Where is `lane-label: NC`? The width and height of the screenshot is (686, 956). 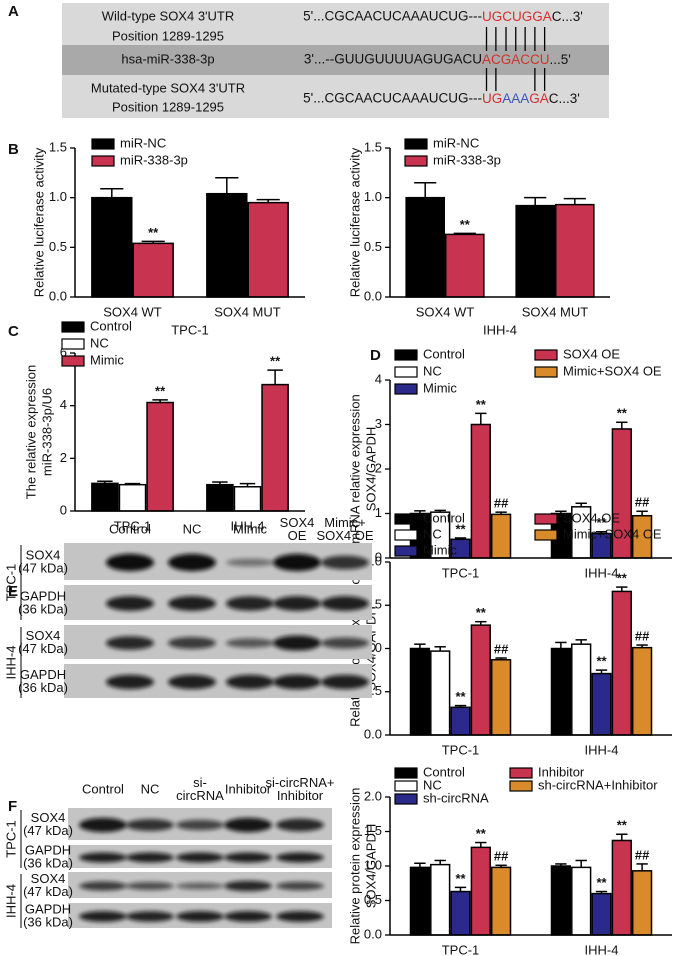
lane-label: NC is located at coordinates (192, 528).